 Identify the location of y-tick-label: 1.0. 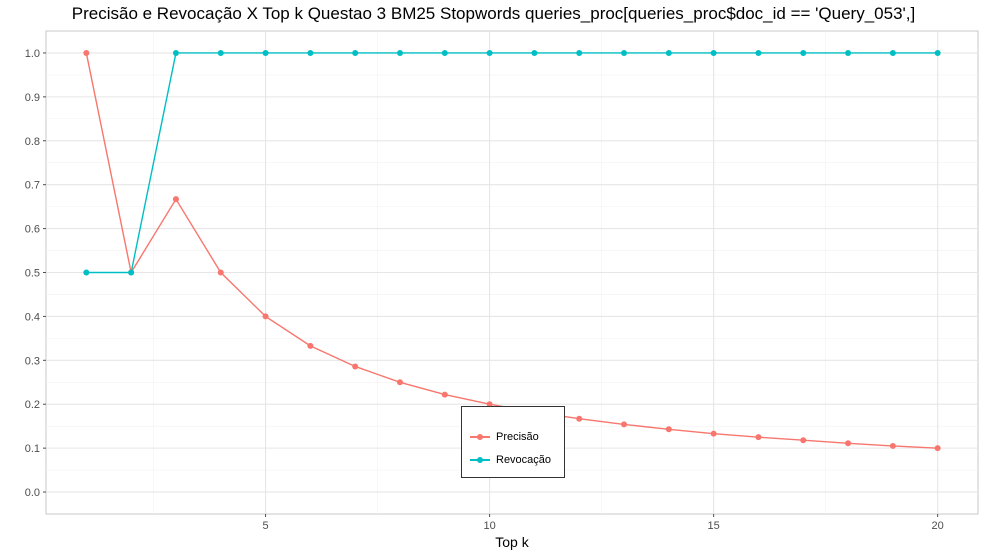
(32, 54).